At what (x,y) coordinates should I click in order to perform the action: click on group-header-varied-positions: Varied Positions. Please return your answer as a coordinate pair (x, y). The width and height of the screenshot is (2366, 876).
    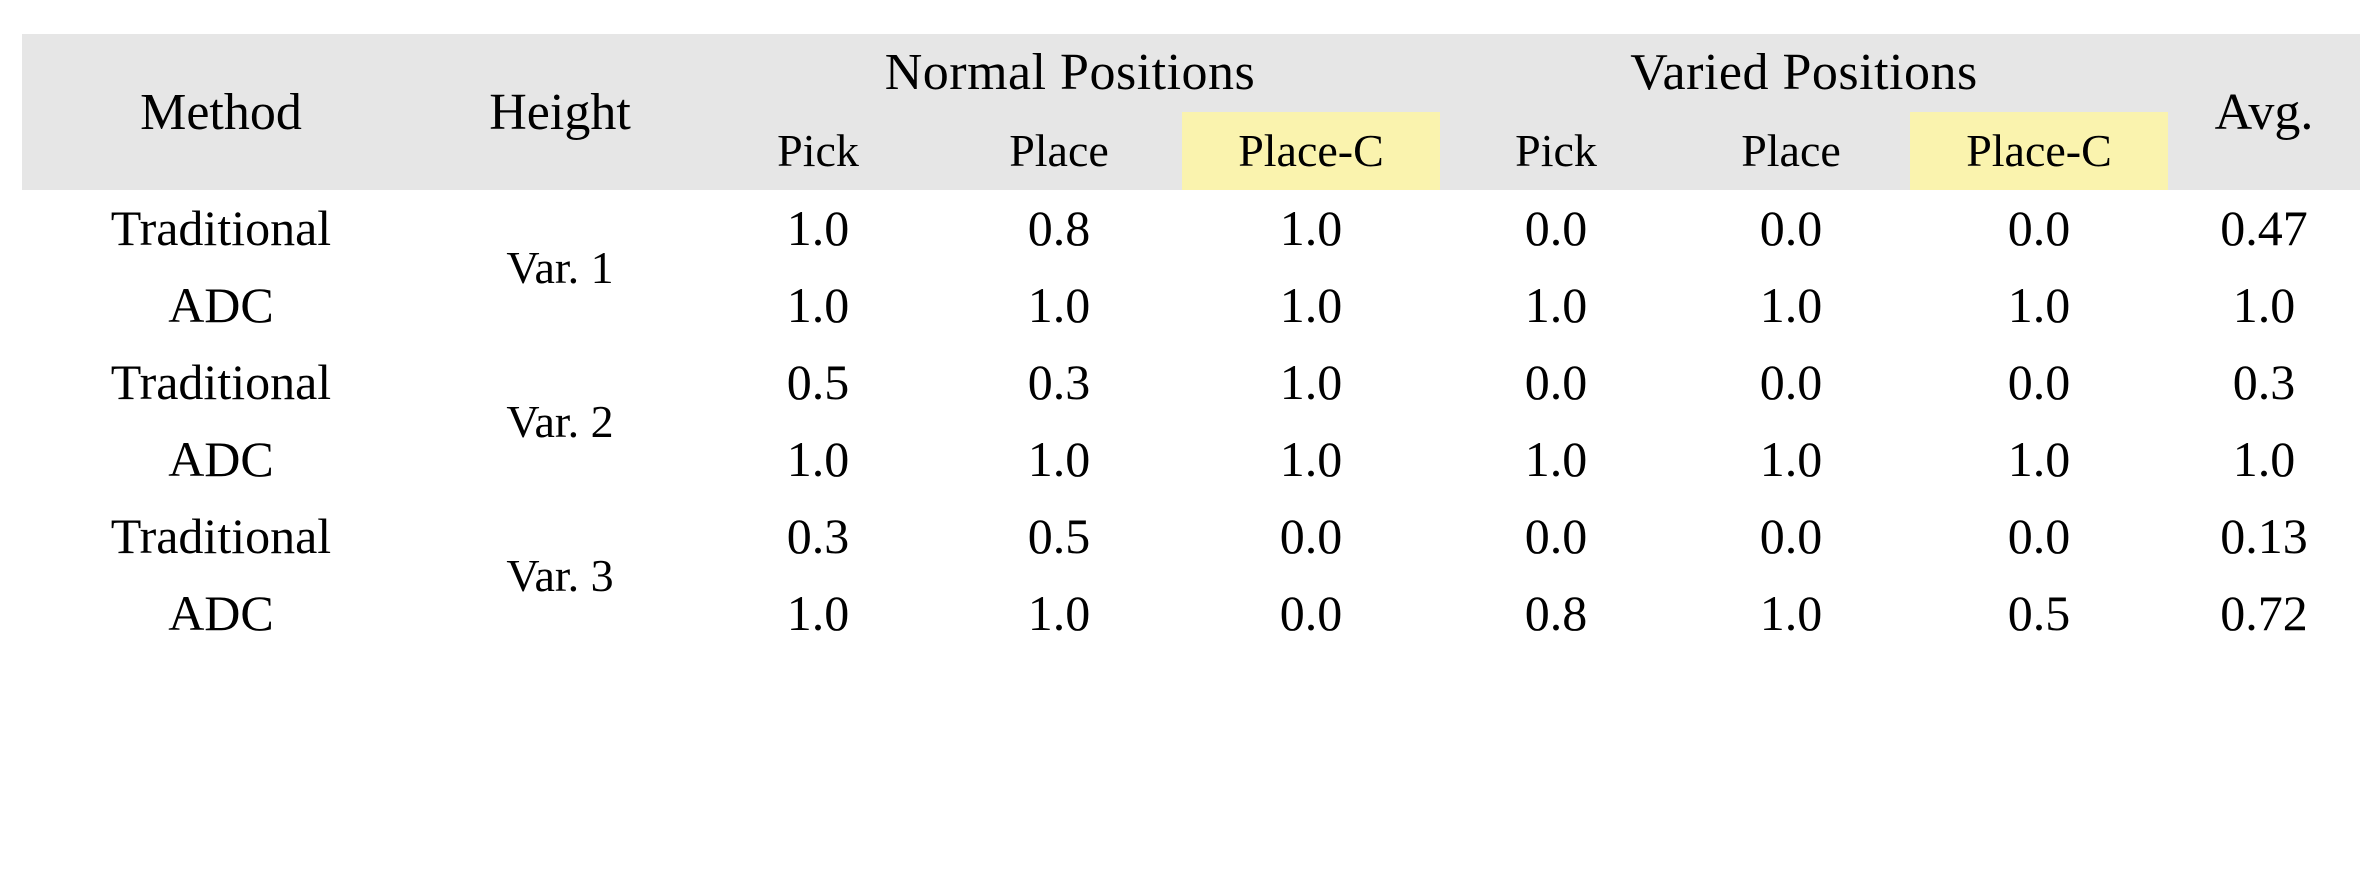
    Looking at the image, I should click on (1804, 73).